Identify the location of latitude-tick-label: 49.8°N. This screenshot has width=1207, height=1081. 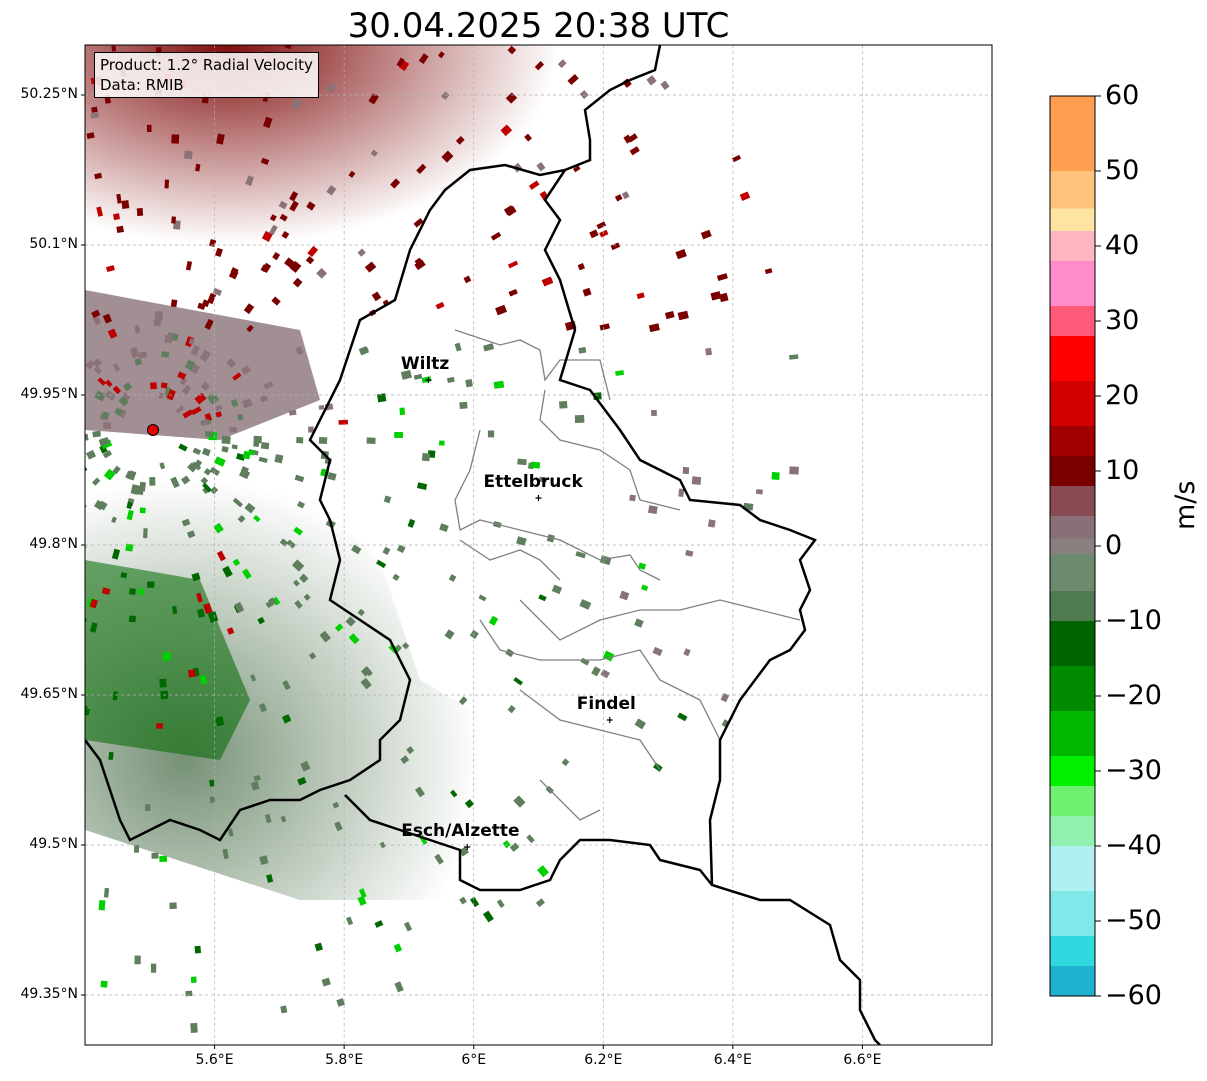
(53, 544).